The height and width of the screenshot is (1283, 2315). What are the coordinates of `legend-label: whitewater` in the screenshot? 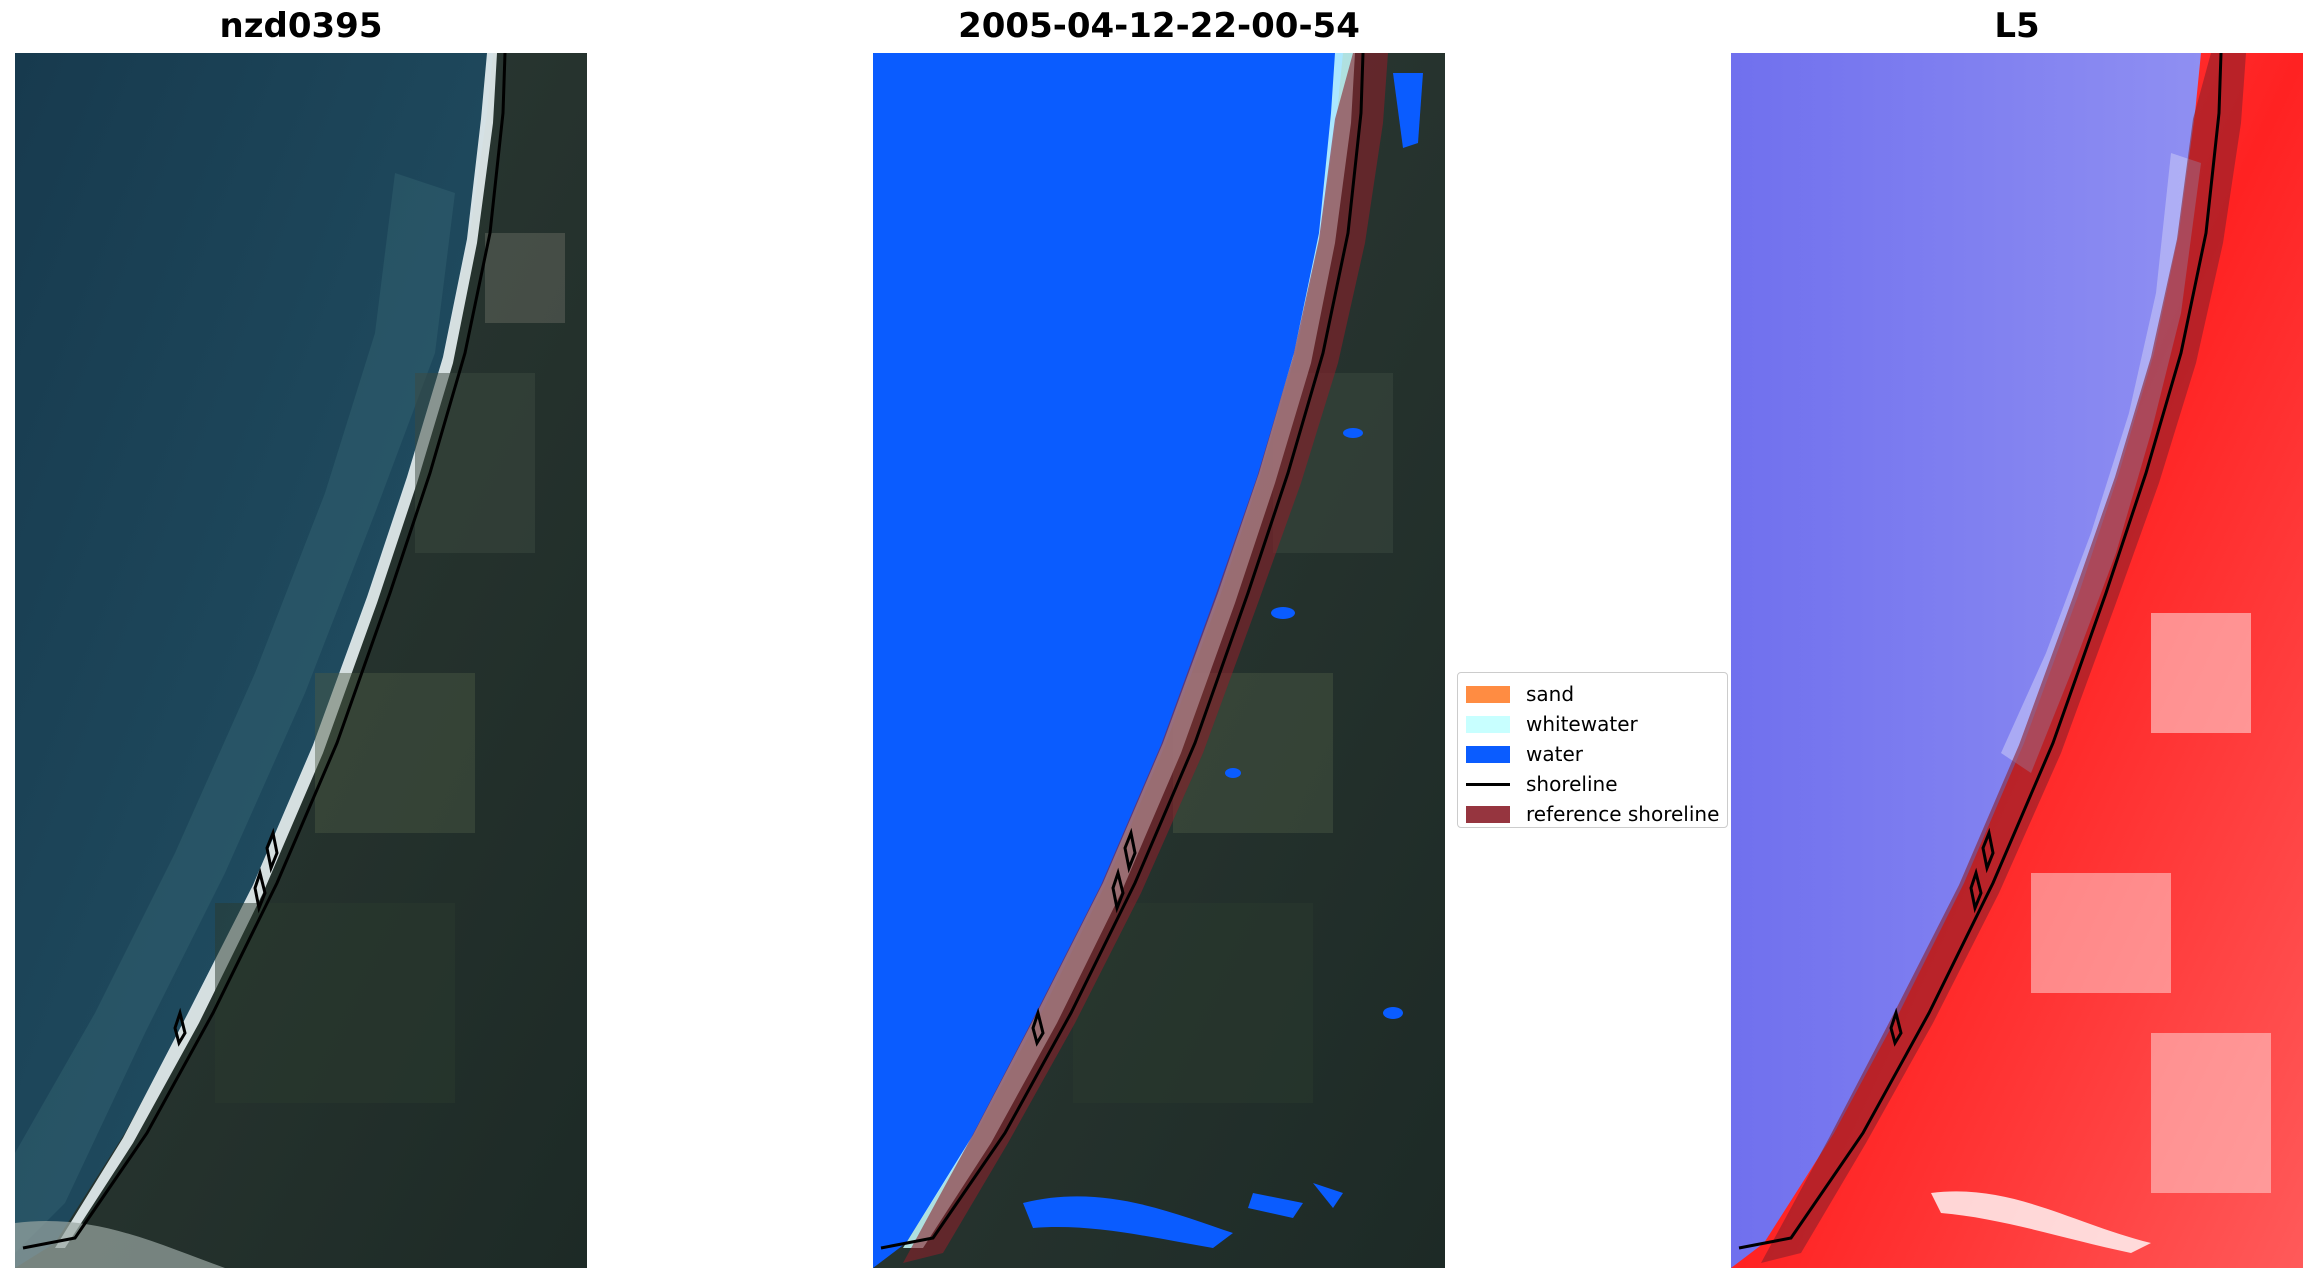 It's located at (1582, 724).